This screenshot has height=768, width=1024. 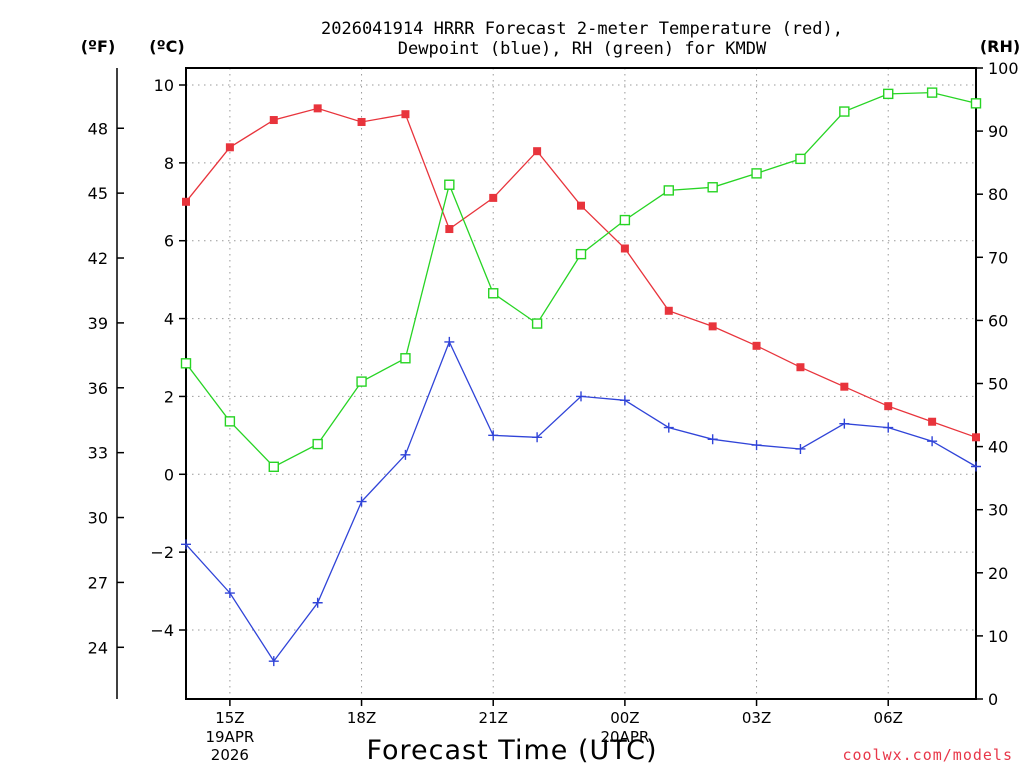 I want to click on celsius-tick-label: 6, so click(x=169, y=241).